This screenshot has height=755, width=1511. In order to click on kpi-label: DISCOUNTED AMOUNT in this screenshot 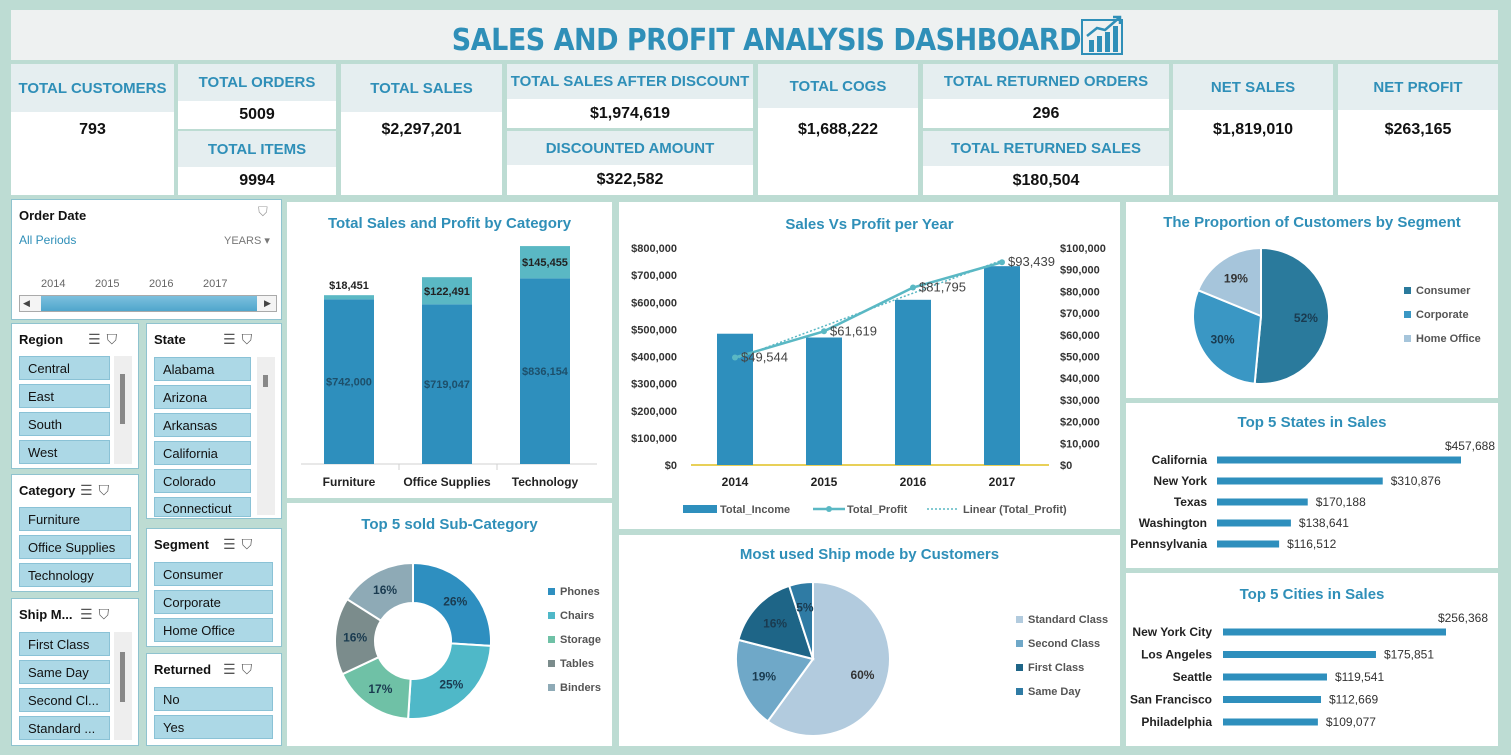, I will do `click(630, 148)`.